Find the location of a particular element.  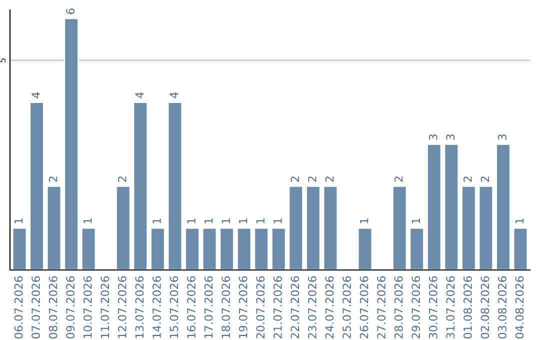

x-tick-label: 12.07.2026 is located at coordinates (122, 307).